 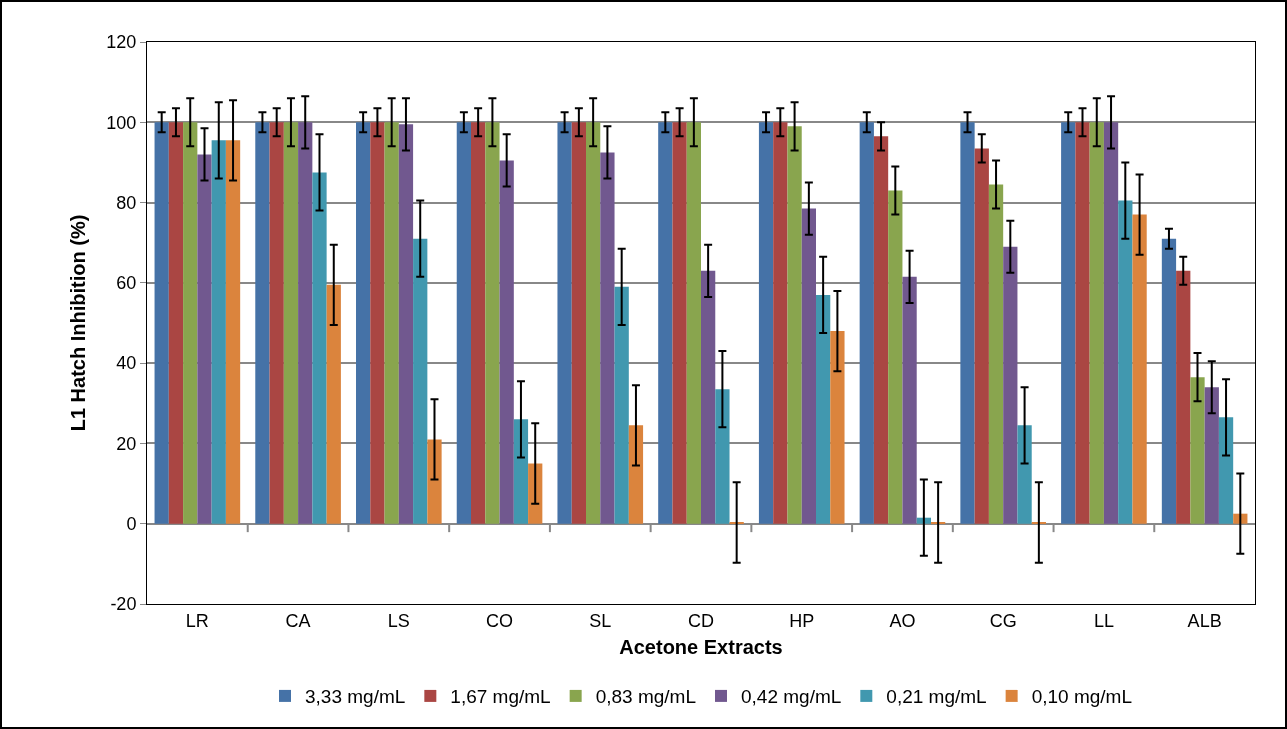 I want to click on y-tick-label: 0, so click(x=131, y=524).